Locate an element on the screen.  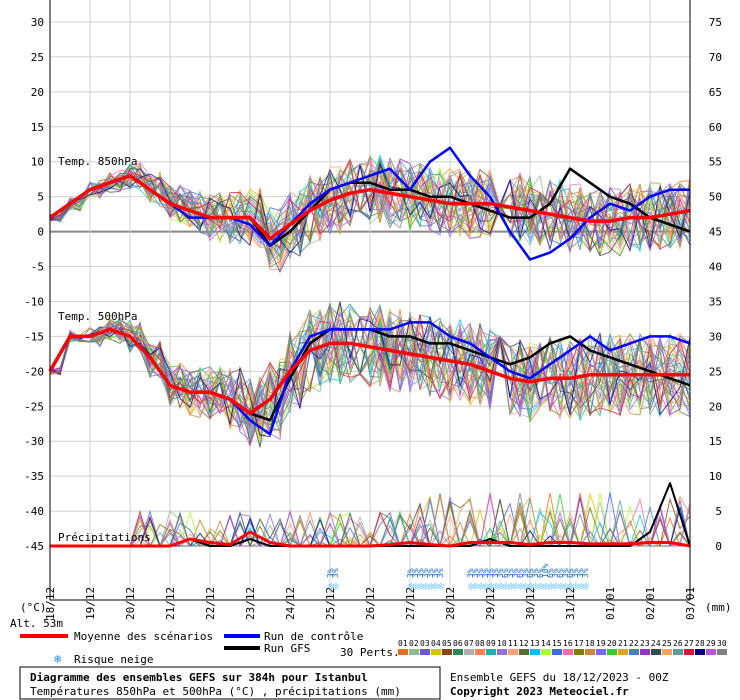
pert-label: 23 is located at coordinates (645, 643).